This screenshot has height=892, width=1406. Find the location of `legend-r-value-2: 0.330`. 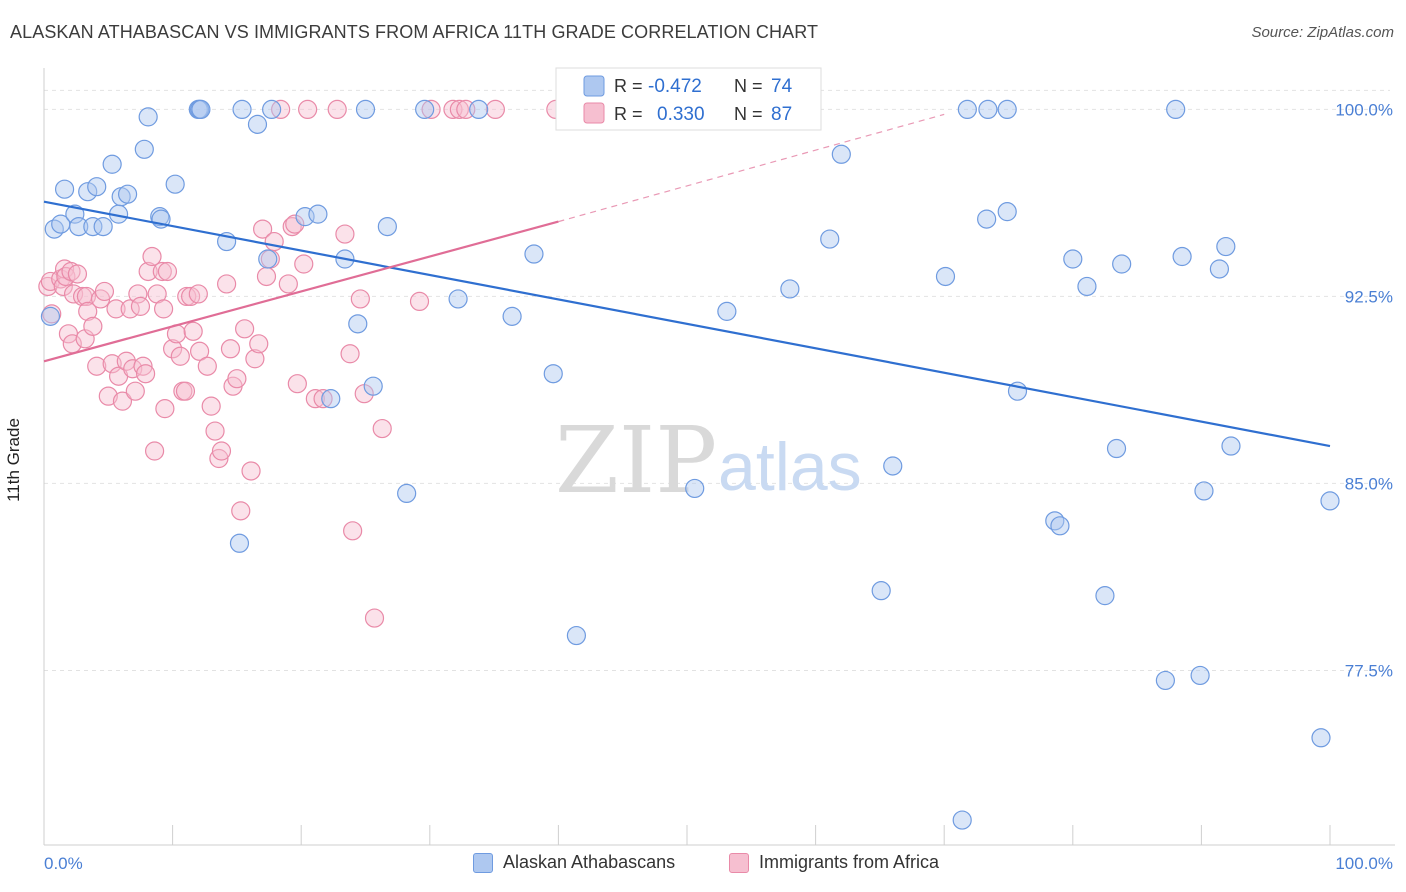

legend-r-value-2: 0.330 is located at coordinates (681, 114).